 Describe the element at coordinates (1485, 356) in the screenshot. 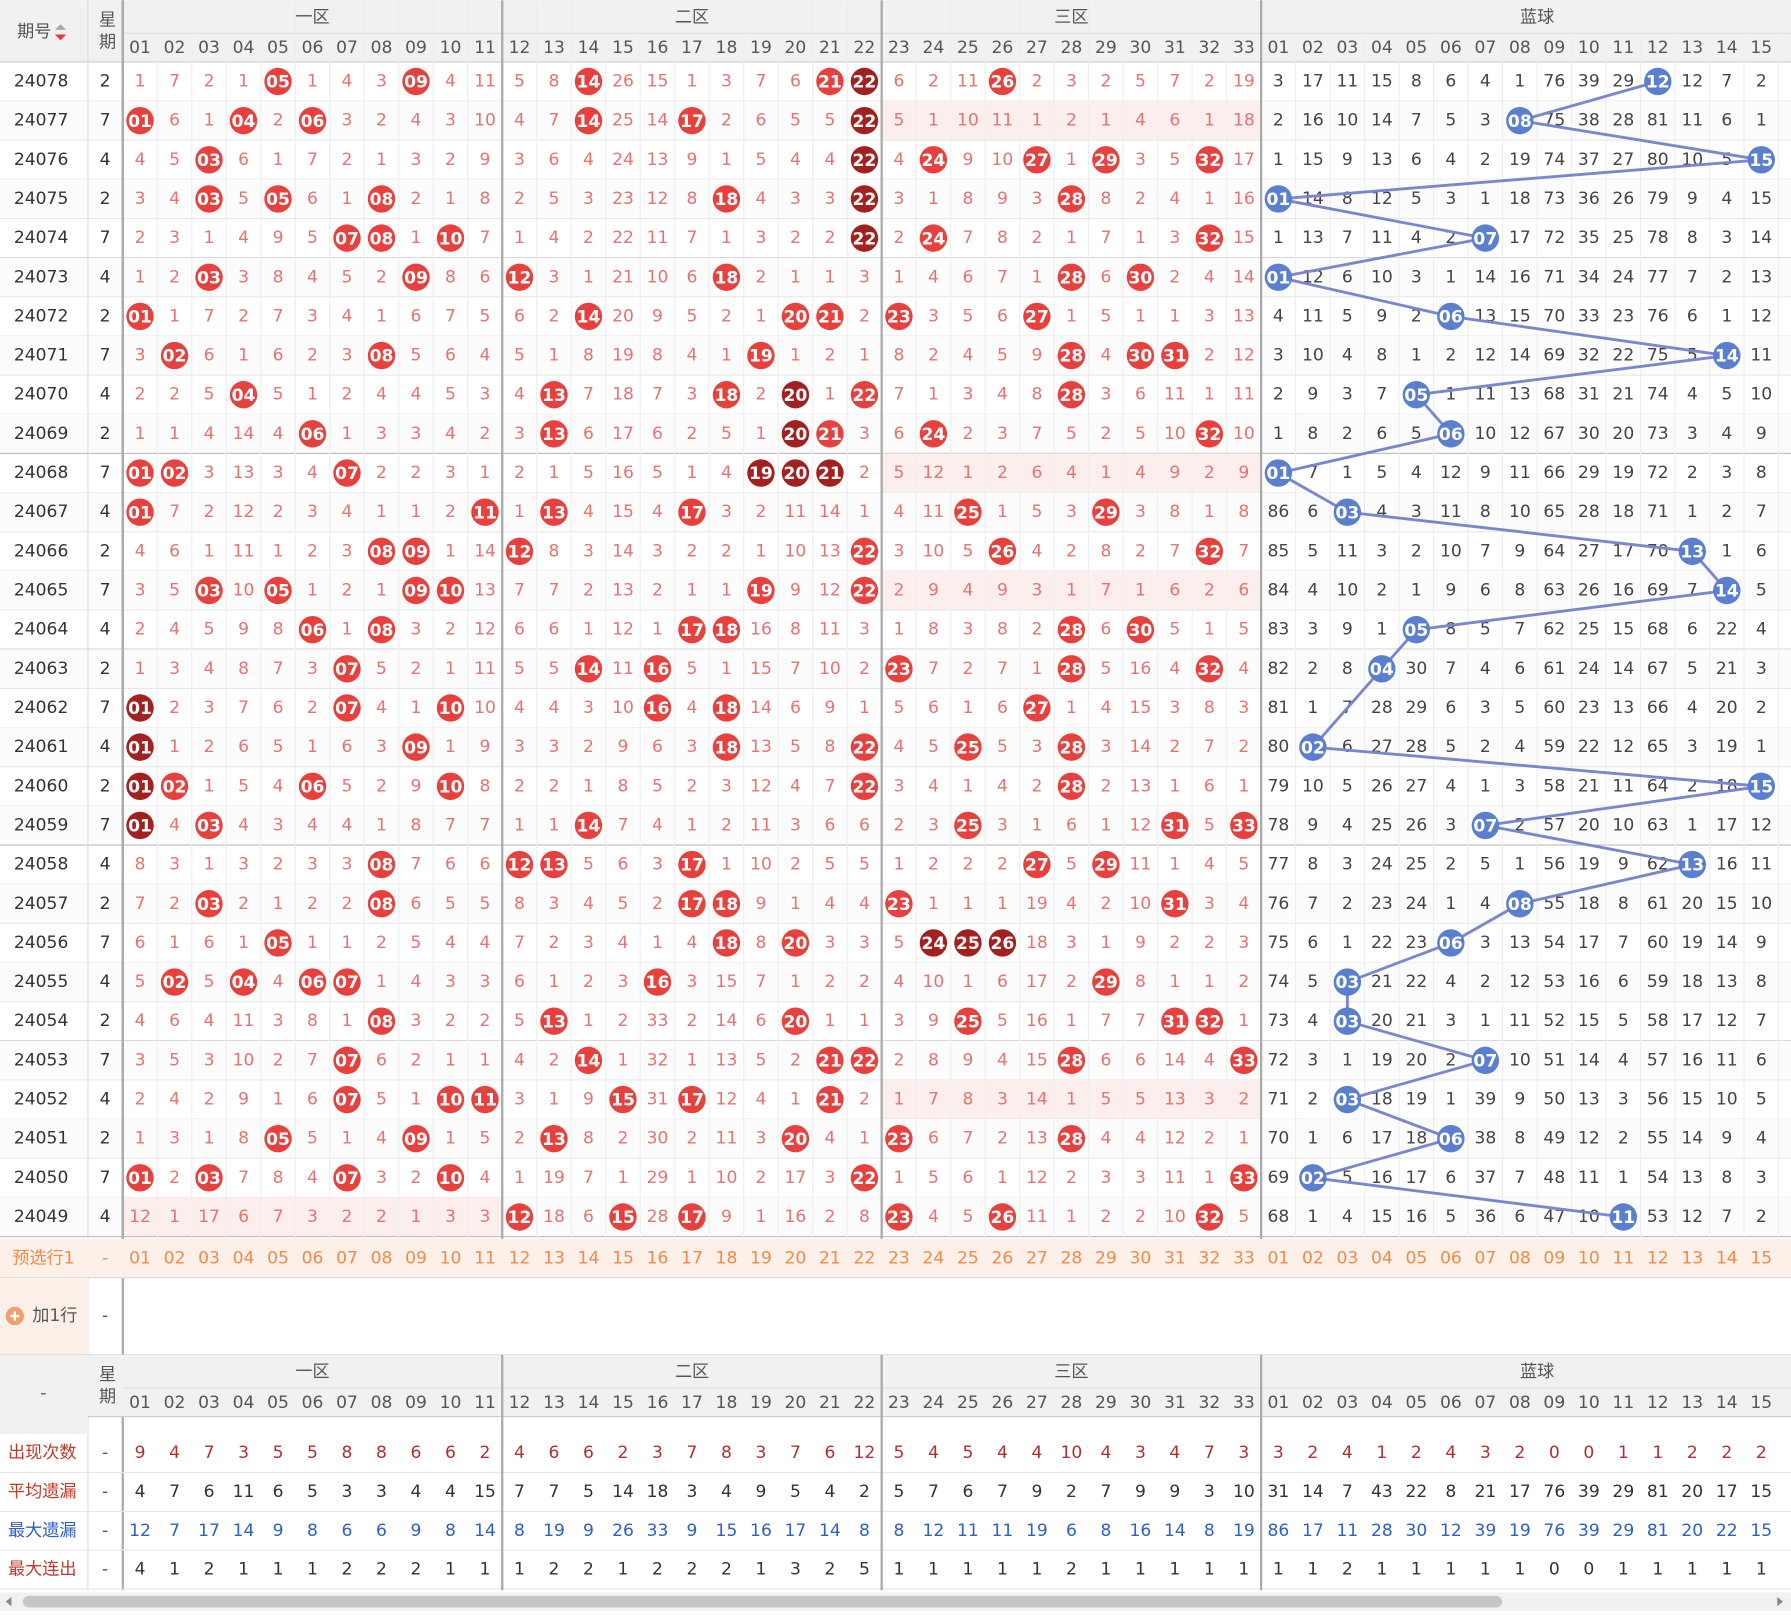

I see `miss-count: 12` at that location.